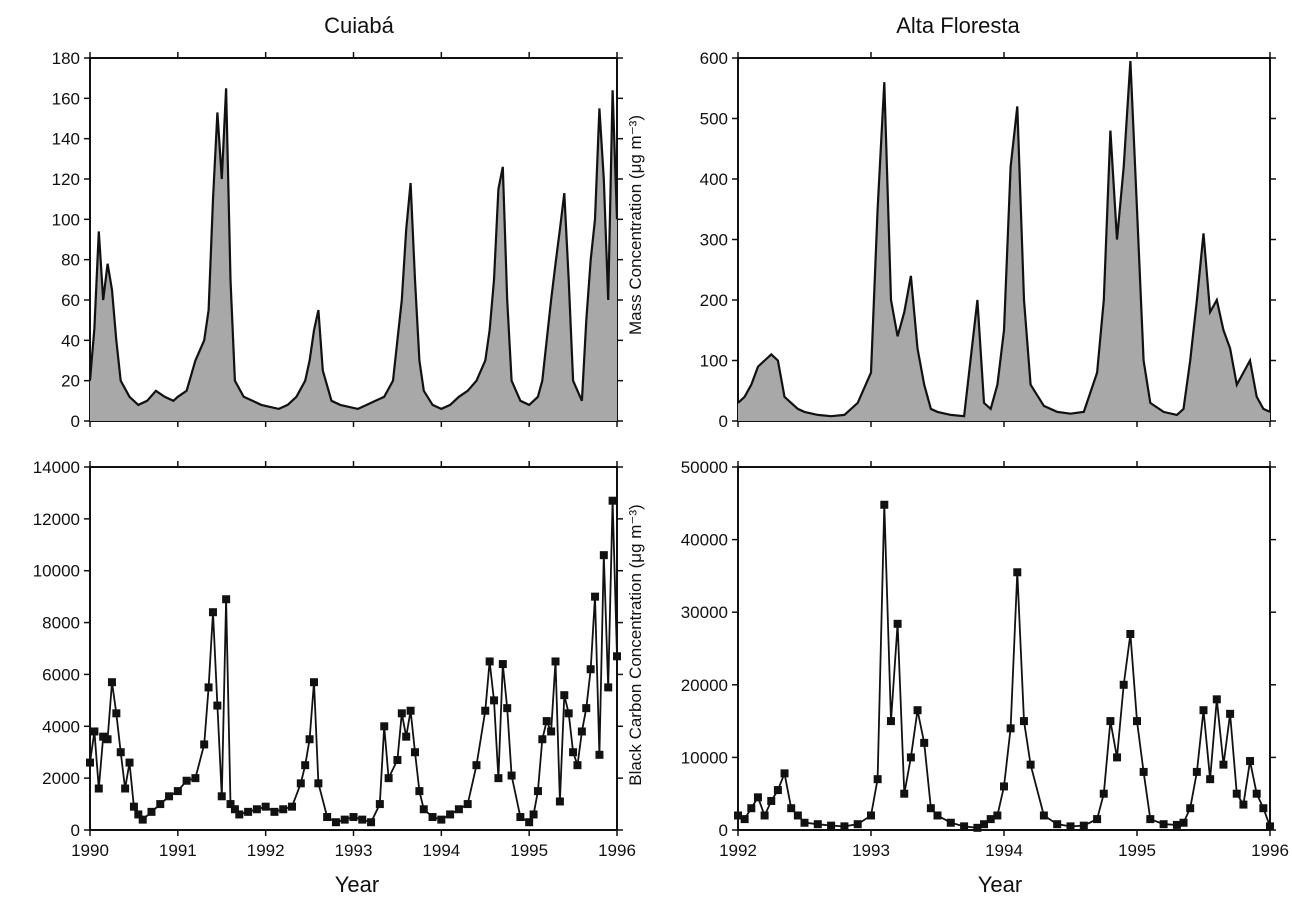  Describe the element at coordinates (529, 850) in the screenshot. I see `cuiaba-black-carbon-x-tick-label: 1995` at that location.